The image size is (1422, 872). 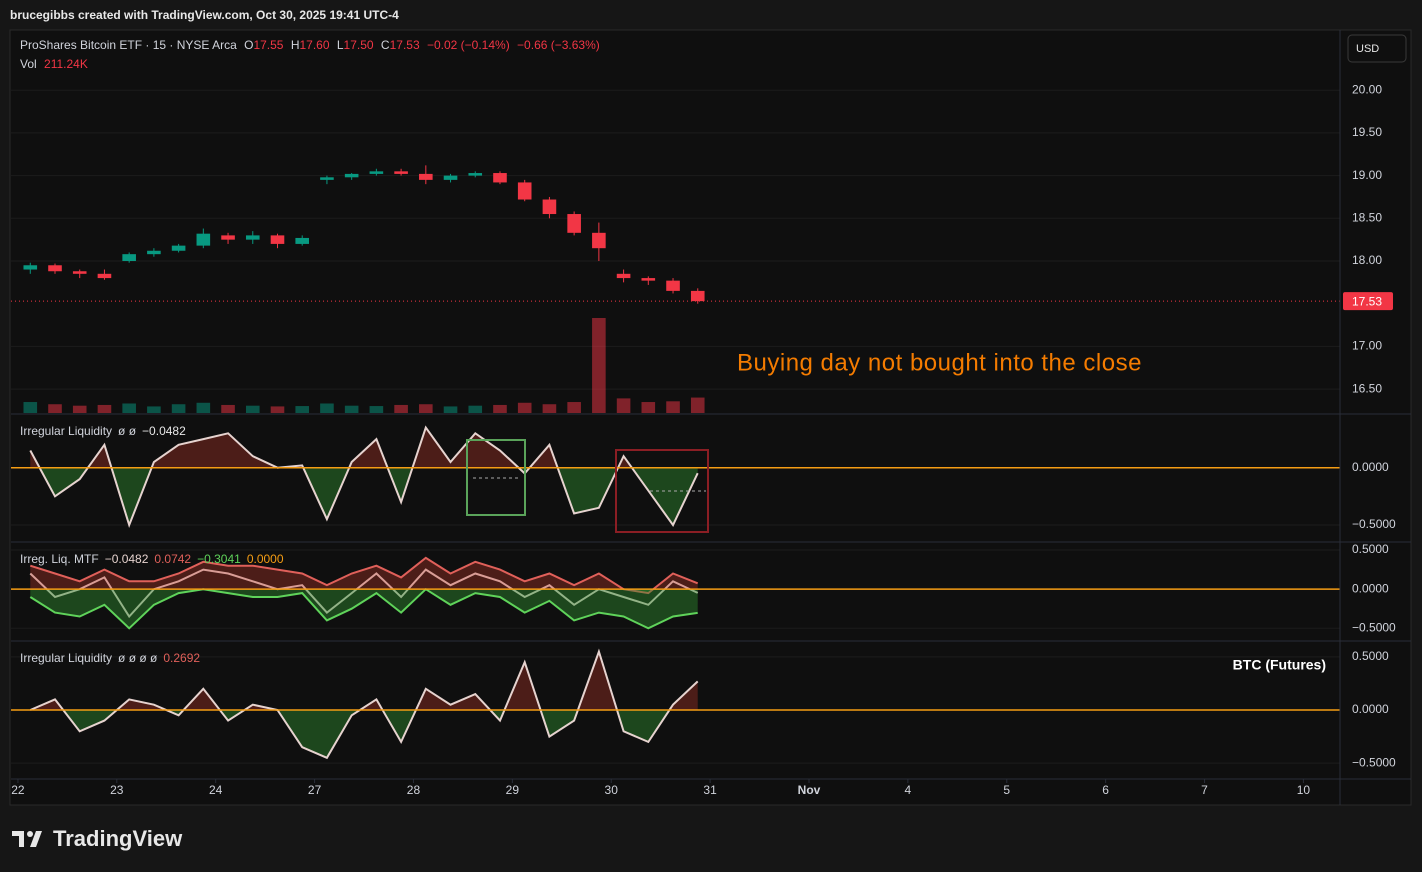 I want to click on x-tick-label: 24, so click(x=216, y=790).